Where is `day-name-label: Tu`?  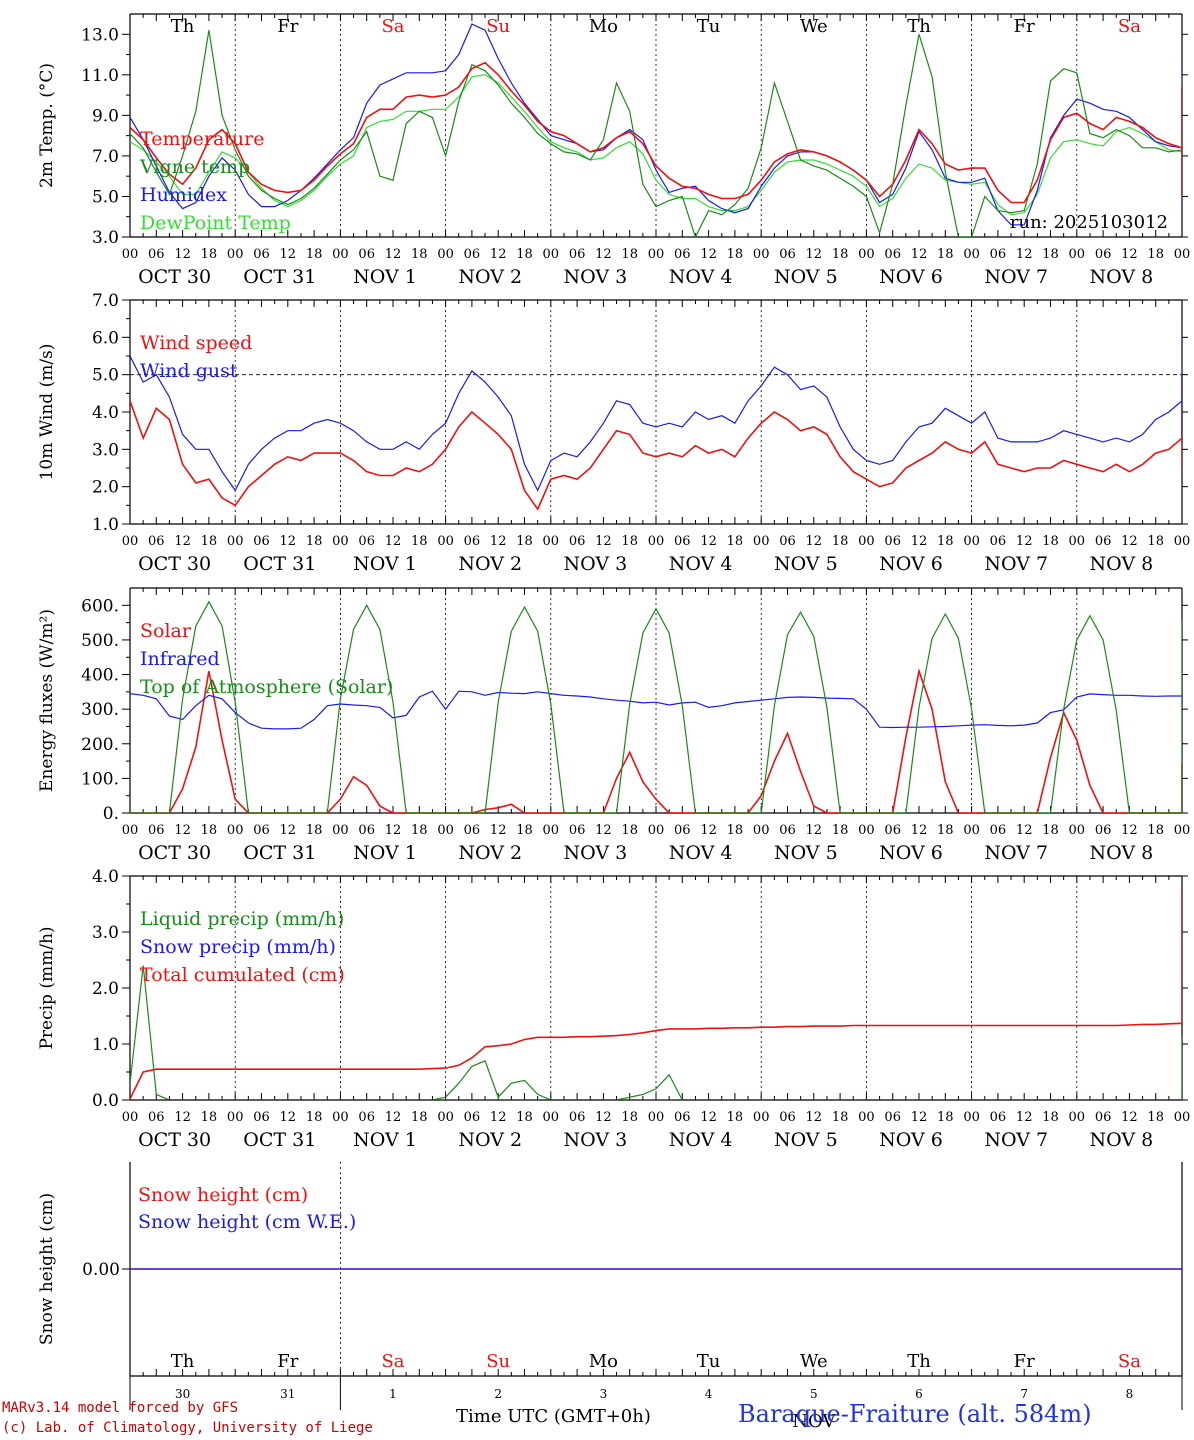 day-name-label: Tu is located at coordinates (709, 26).